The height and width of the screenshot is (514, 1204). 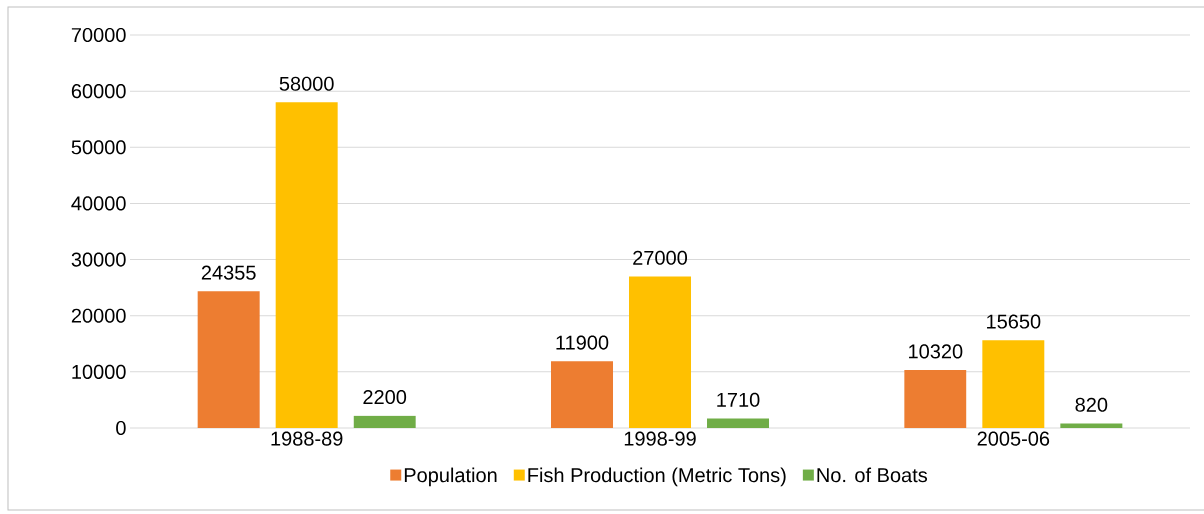 What do you see at coordinates (660, 257) in the screenshot?
I see `data-label: 27000` at bounding box center [660, 257].